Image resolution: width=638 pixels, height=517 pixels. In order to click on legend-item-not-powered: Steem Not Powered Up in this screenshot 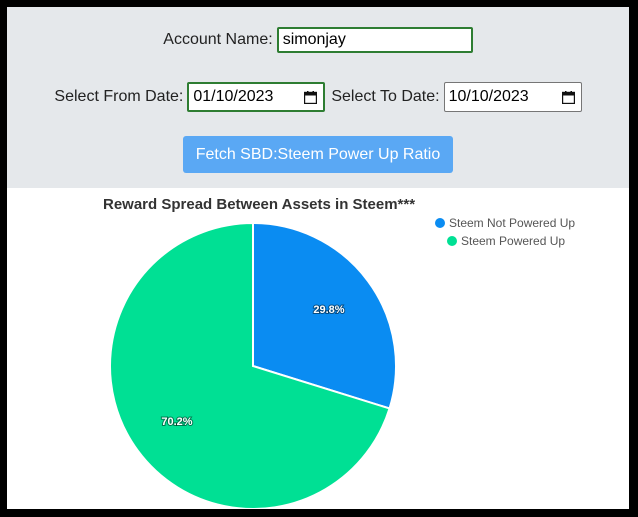, I will do `click(505, 223)`.